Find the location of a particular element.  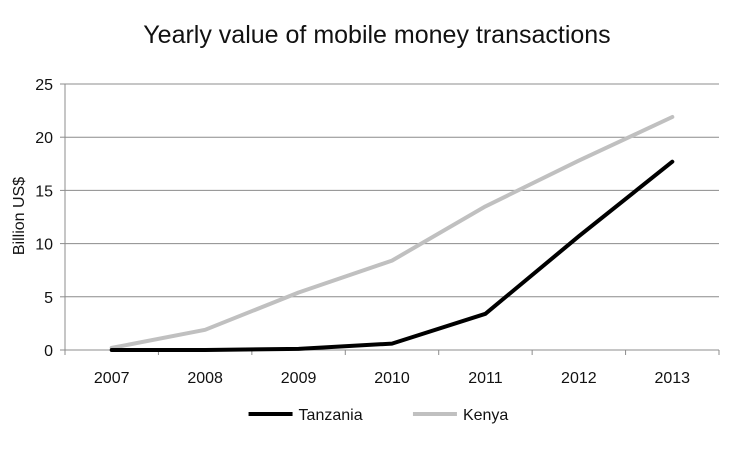

x-tick-label: 2010 is located at coordinates (392, 378).